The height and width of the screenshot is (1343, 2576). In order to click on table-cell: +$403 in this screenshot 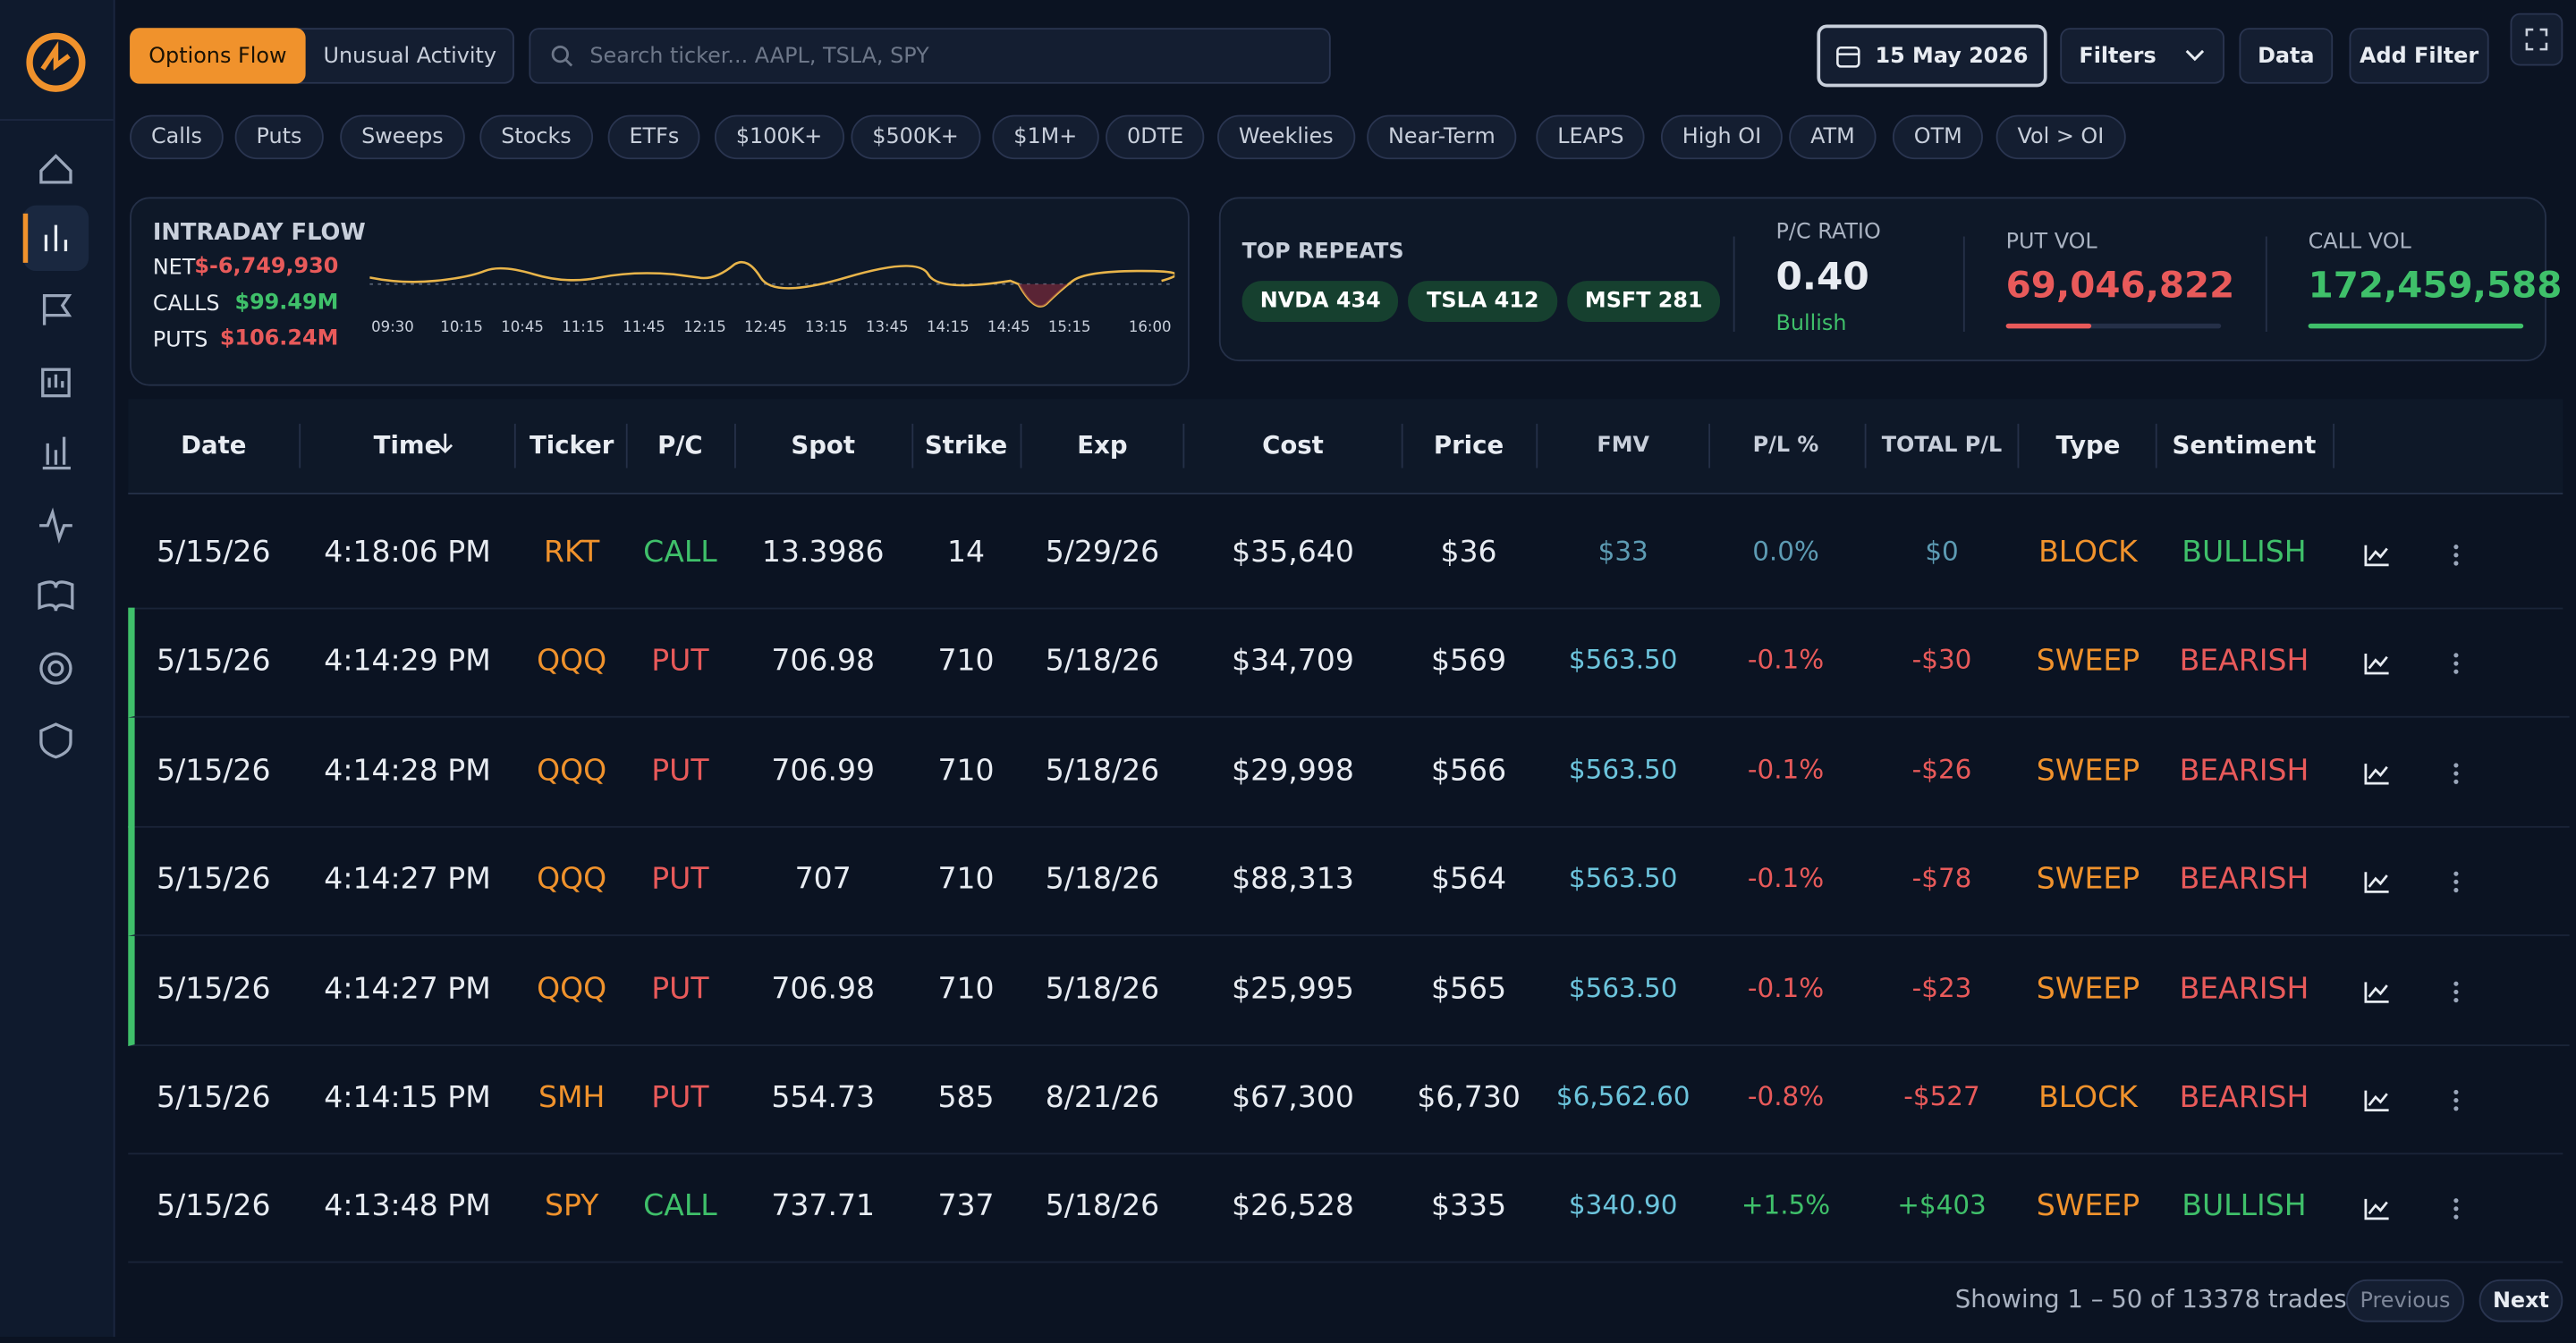, I will do `click(1942, 1205)`.